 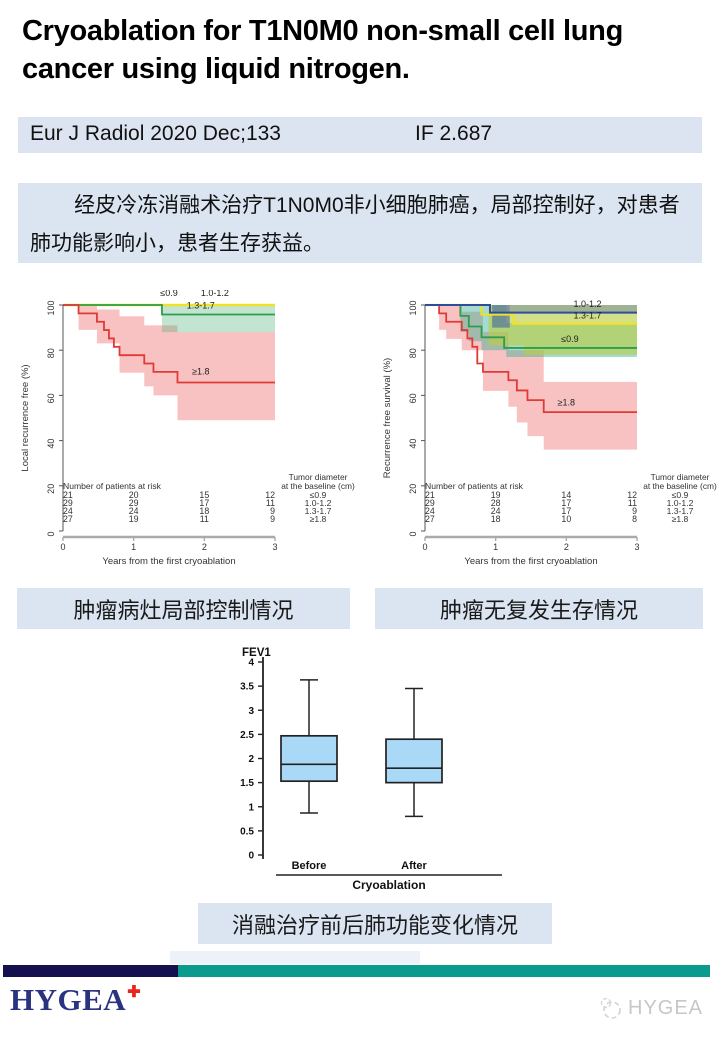 What do you see at coordinates (634, 519) in the screenshot?
I see `svg-text: 8` at bounding box center [634, 519].